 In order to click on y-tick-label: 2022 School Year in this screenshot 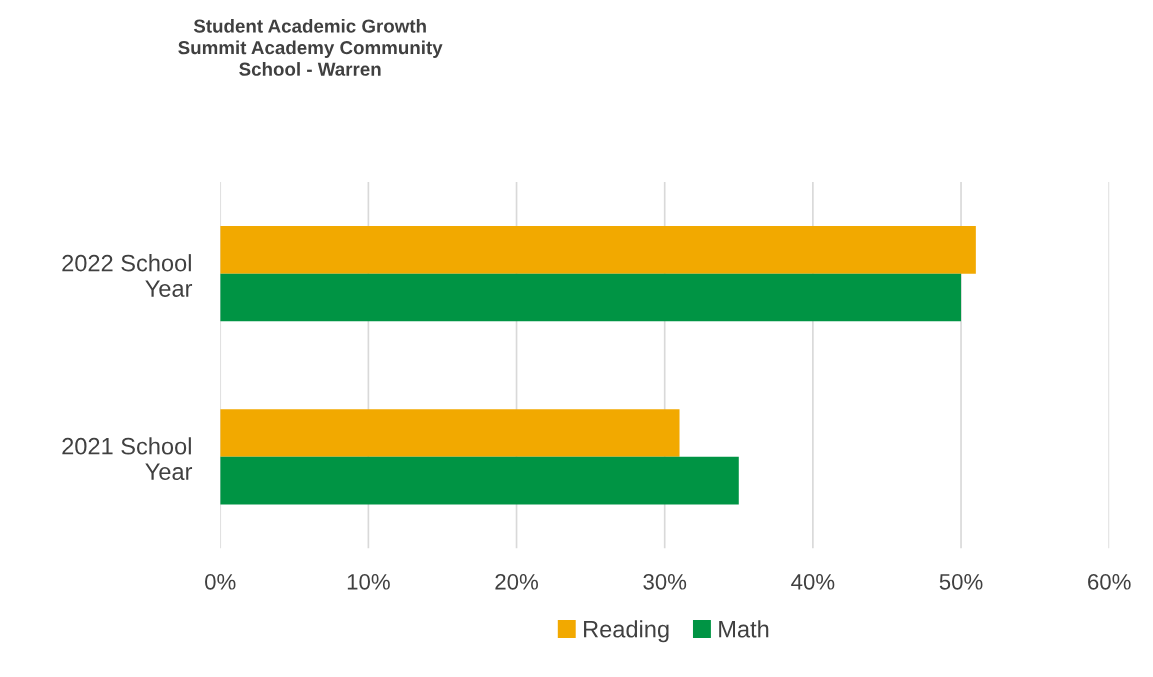, I will do `click(127, 275)`.